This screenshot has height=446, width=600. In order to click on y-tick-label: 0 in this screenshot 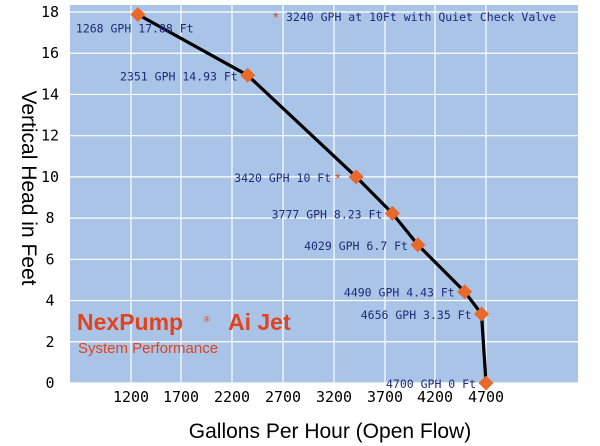, I will do `click(49, 383)`.